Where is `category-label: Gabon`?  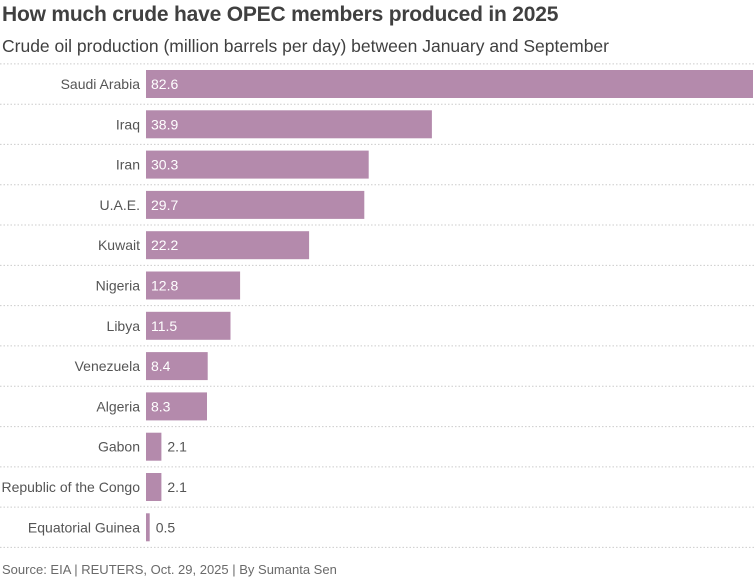 category-label: Gabon is located at coordinates (119, 447).